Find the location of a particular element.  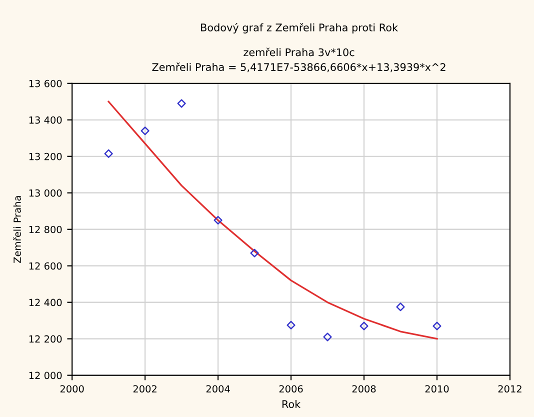

y-tick-label: 13 200 is located at coordinates (45, 156).